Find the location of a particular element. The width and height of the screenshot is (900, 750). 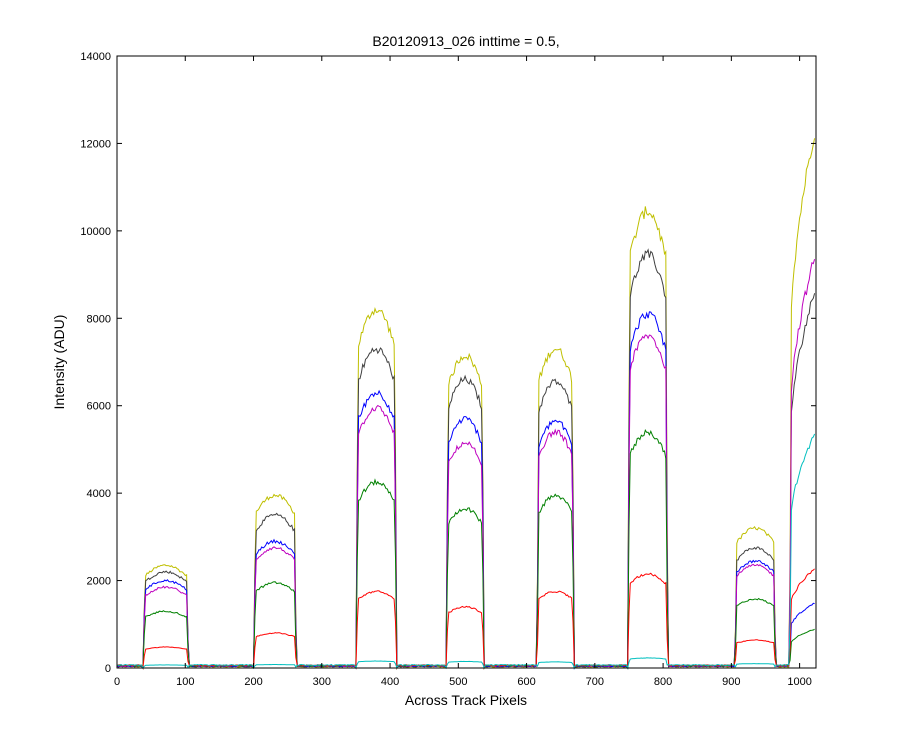

x-tick-label: 100 is located at coordinates (185, 682).